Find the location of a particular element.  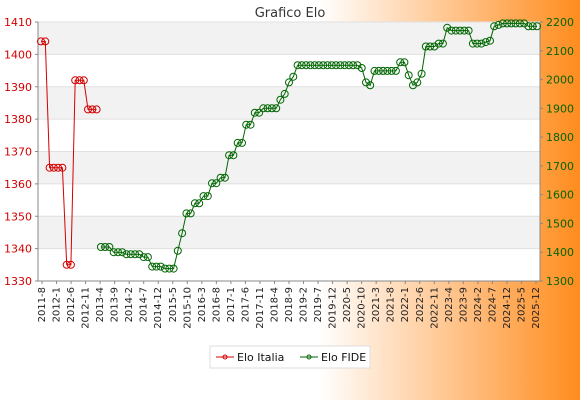

x-tick-label: 2023-4 is located at coordinates (449, 304).